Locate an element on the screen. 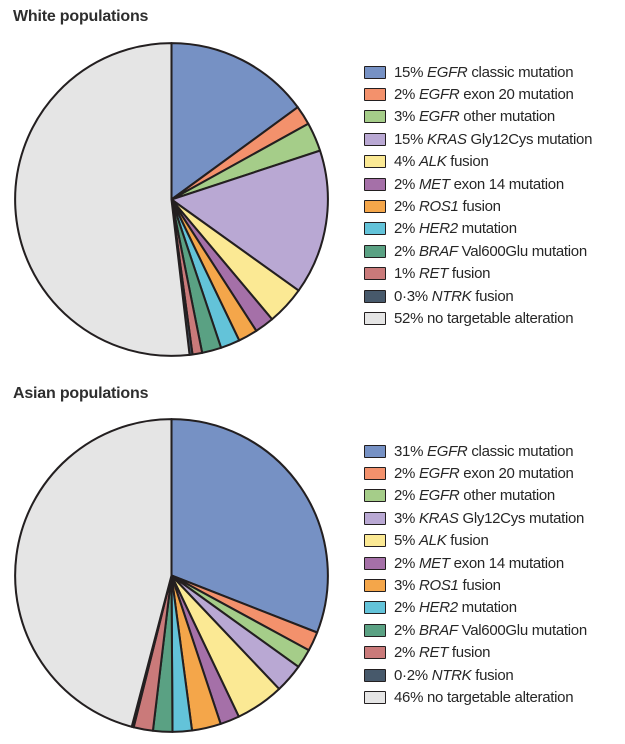 This screenshot has height=744, width=625. legend-item-egfr-other-mutation: 3% EGFR other mutation is located at coordinates (478, 117).